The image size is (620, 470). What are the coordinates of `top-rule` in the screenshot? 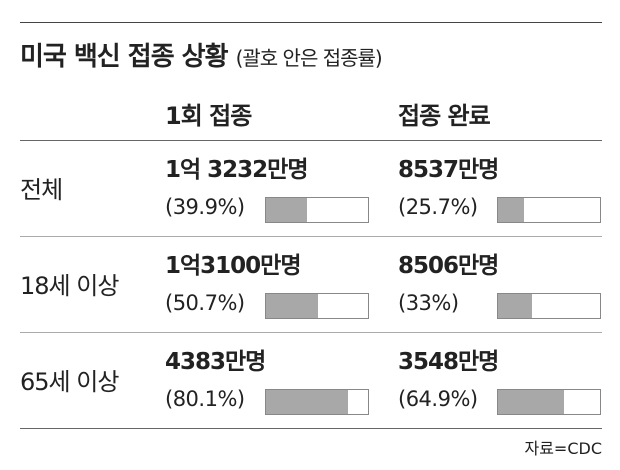 It's located at (311, 22).